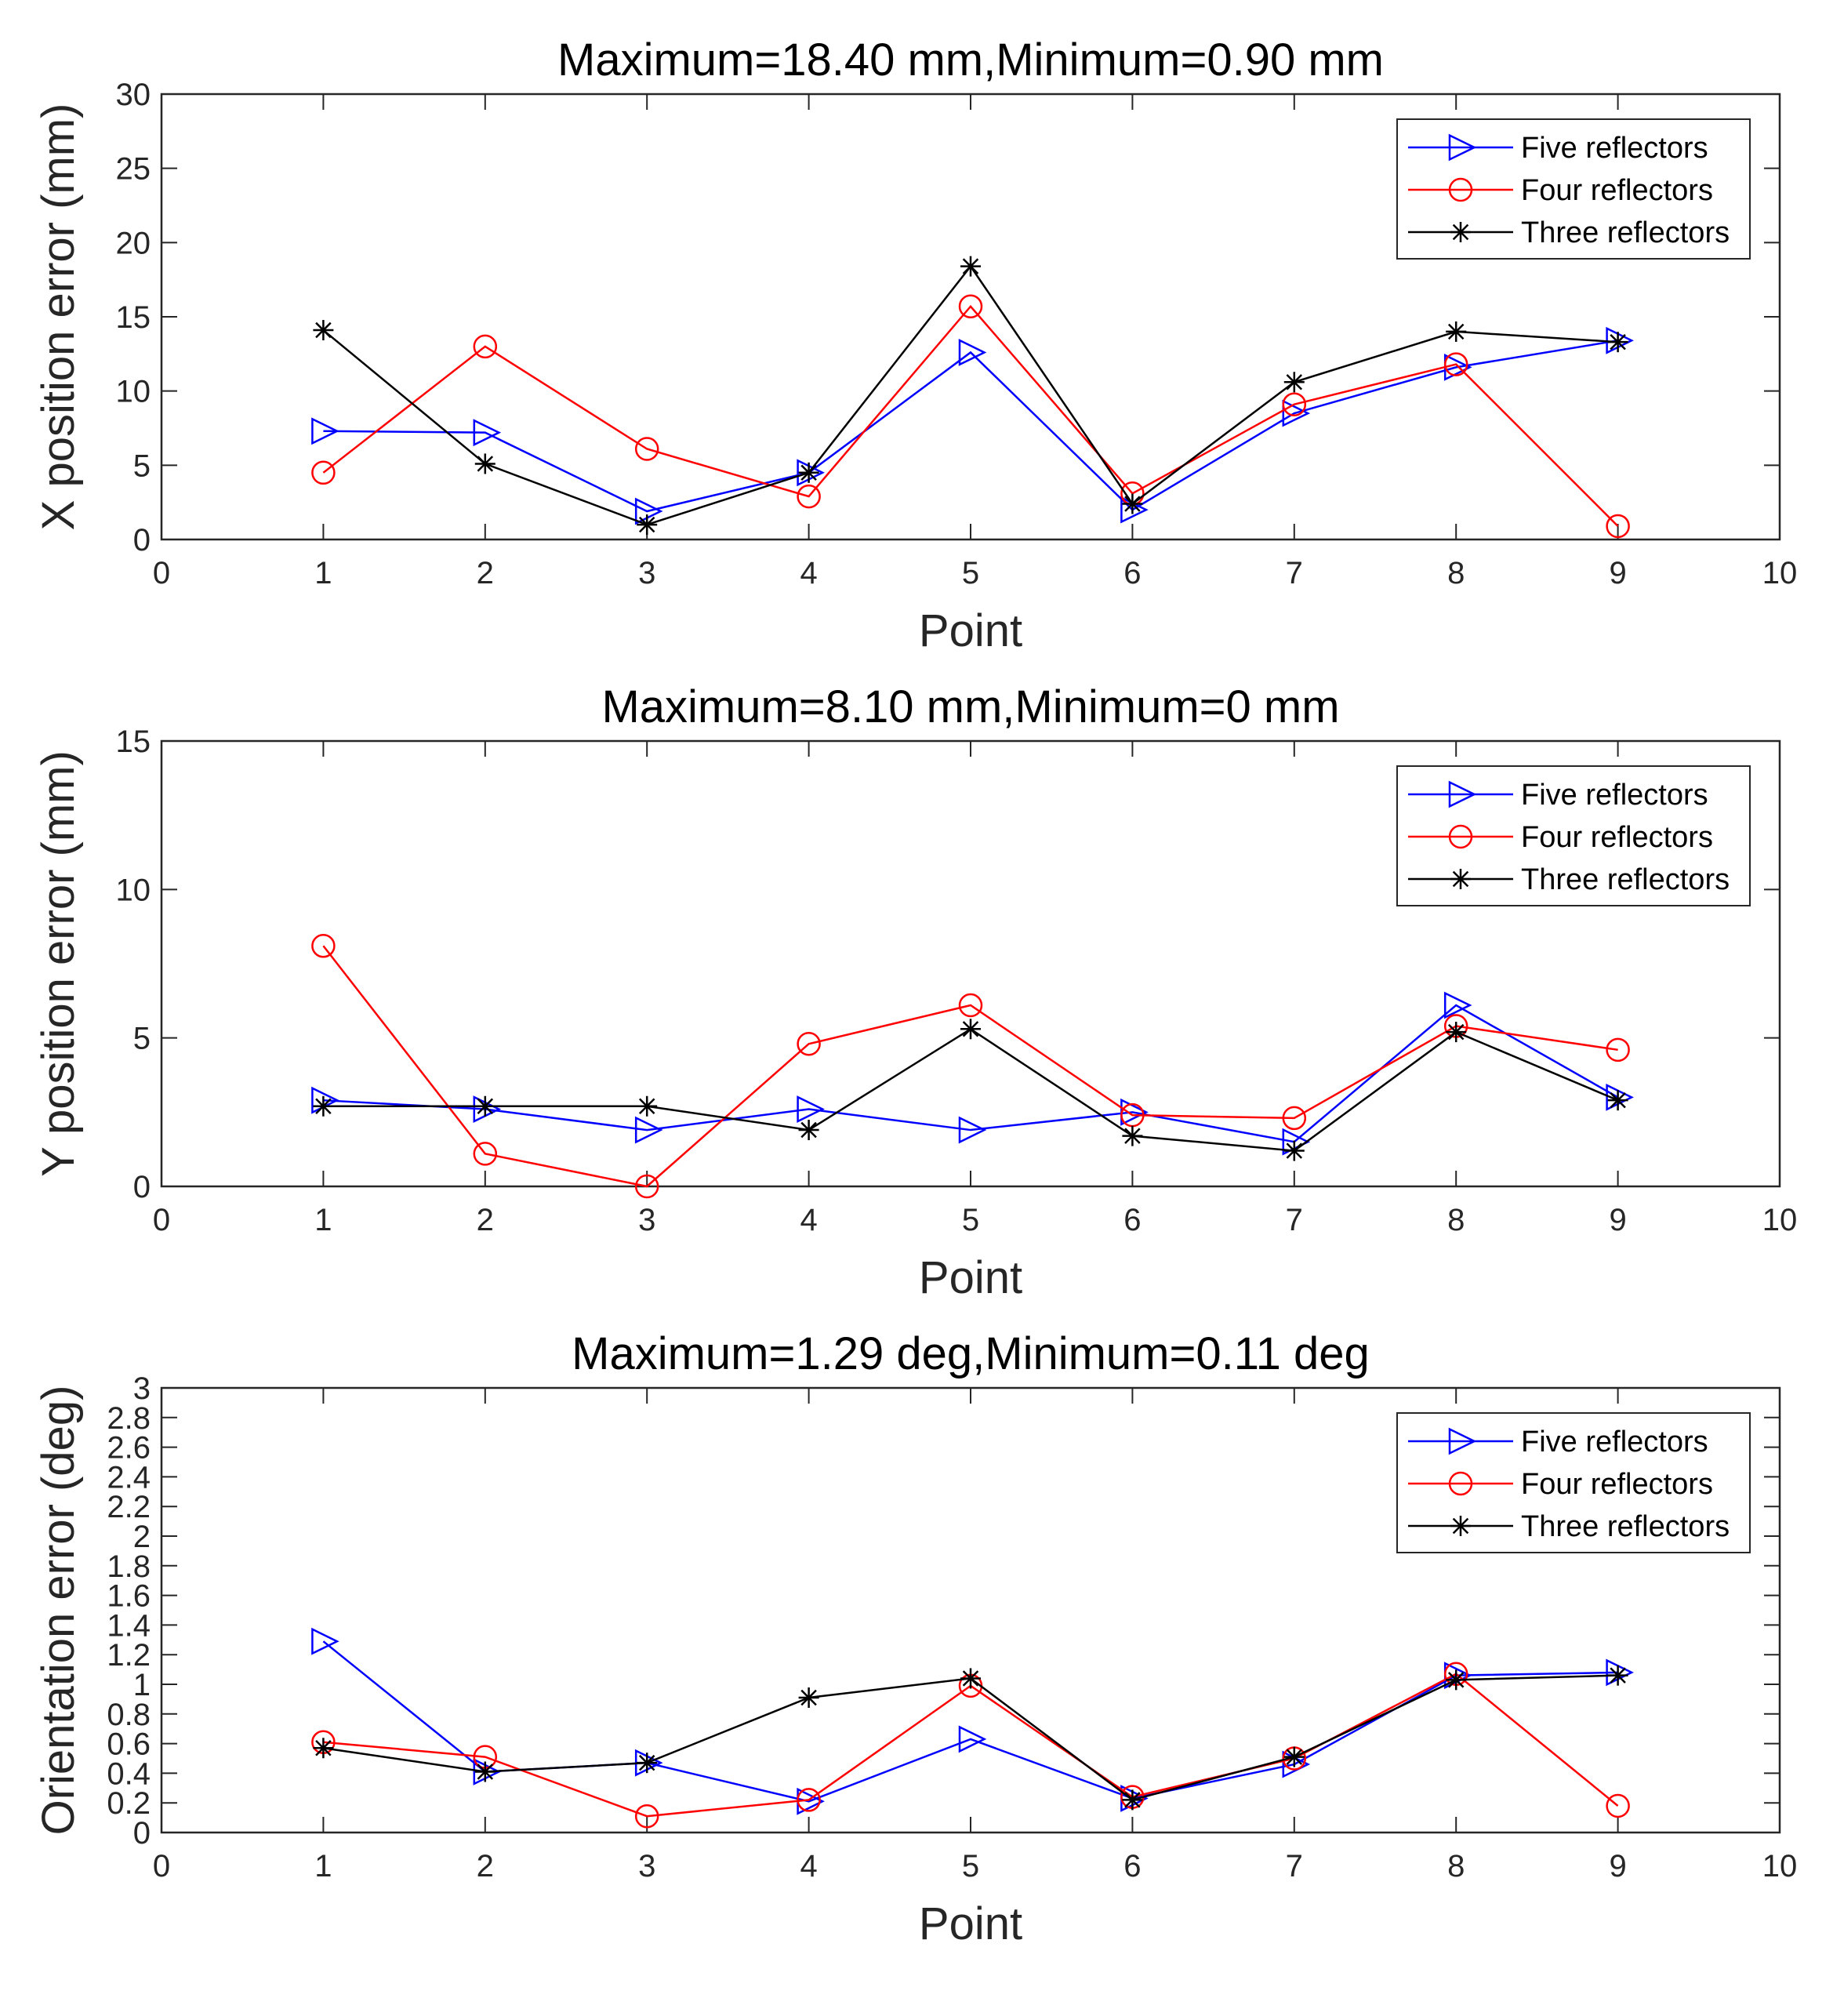 The image size is (1844, 2016). Describe the element at coordinates (129, 1418) in the screenshot. I see `y-tick-label: 2.8` at that location.